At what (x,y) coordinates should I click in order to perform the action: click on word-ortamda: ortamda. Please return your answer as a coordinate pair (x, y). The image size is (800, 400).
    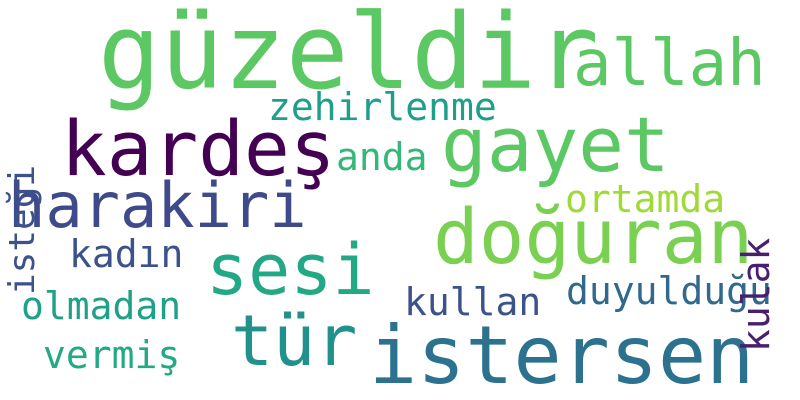
    Looking at the image, I should click on (645, 199).